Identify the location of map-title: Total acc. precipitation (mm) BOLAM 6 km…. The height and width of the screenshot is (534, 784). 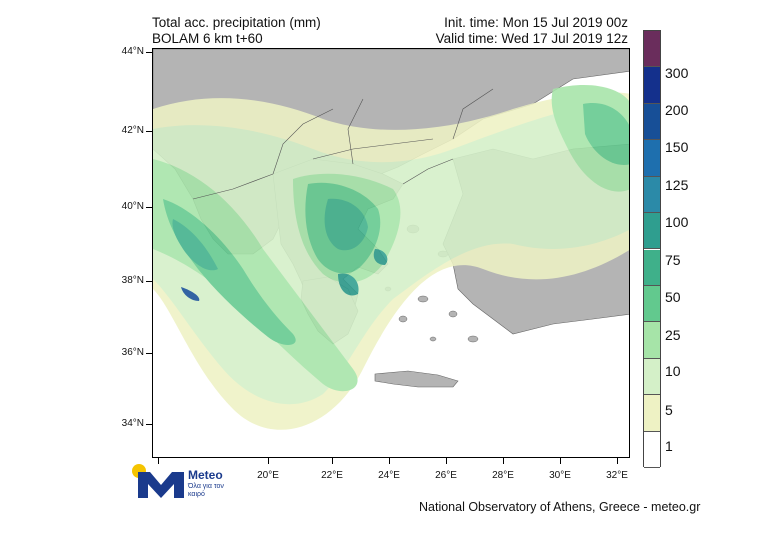
(236, 31).